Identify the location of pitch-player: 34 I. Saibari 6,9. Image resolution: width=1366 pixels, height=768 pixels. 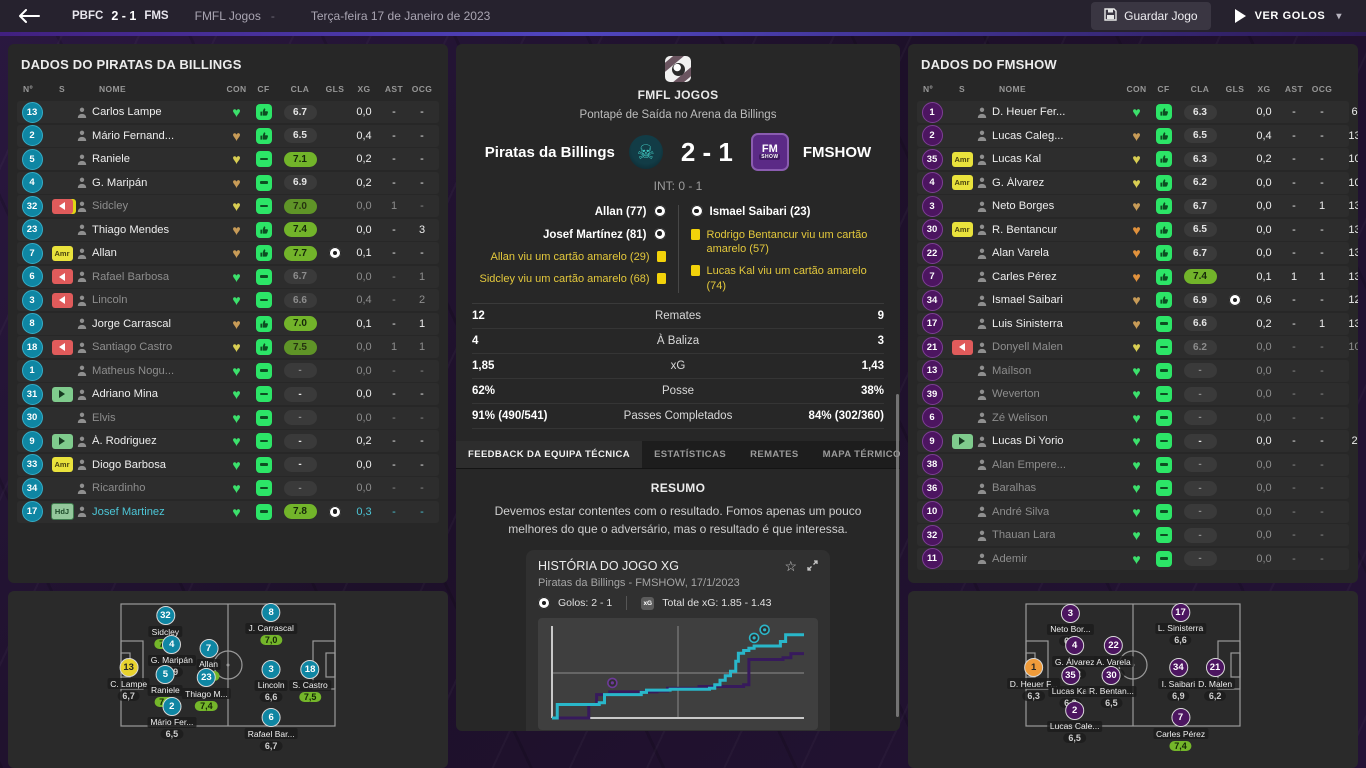
(1178, 679).